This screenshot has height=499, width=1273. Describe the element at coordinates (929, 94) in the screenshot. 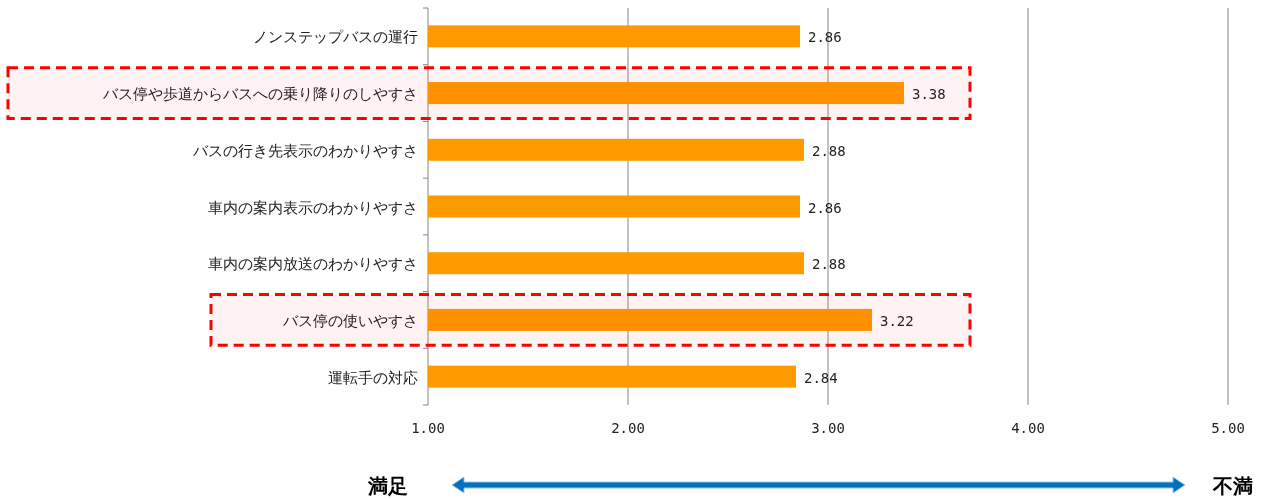

I see `data-label: 3.38` at that location.